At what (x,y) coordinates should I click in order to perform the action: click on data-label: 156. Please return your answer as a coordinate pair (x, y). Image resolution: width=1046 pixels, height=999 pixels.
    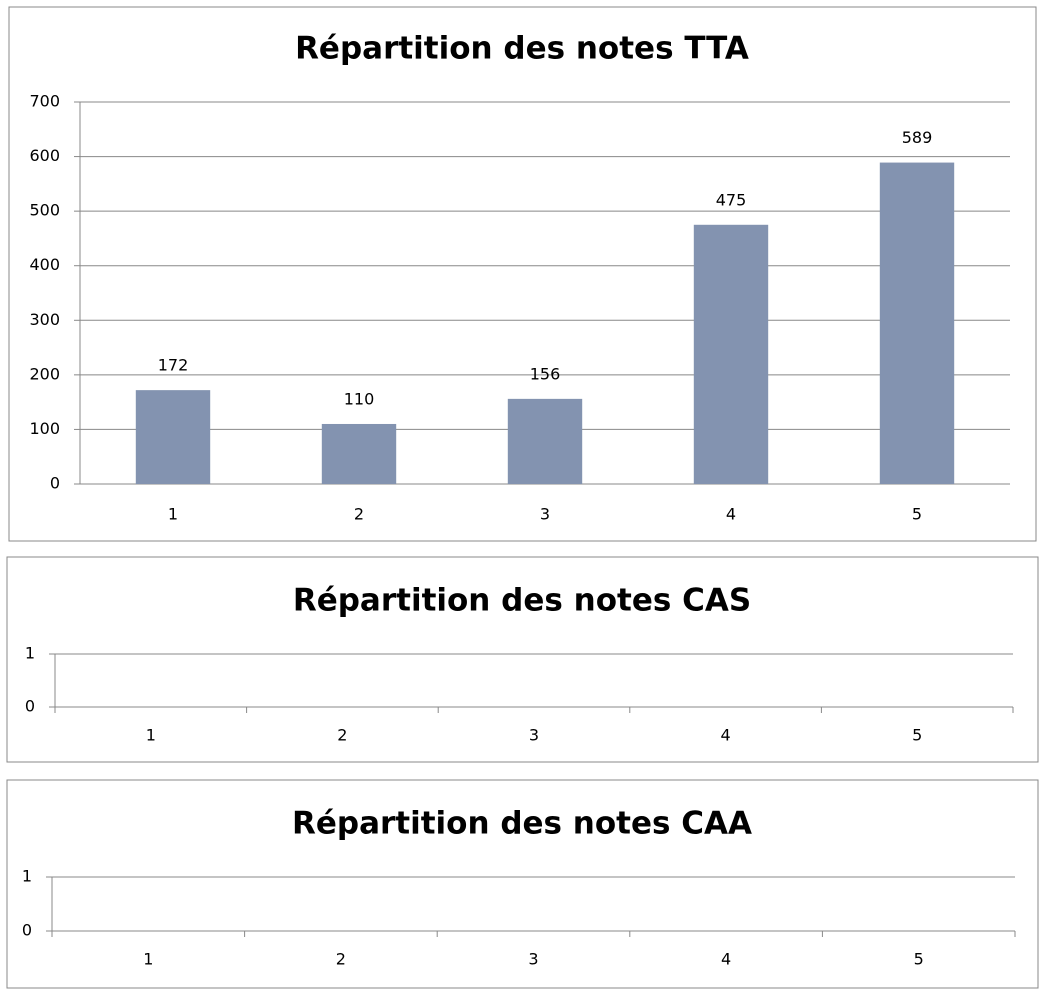
    Looking at the image, I should click on (545, 373).